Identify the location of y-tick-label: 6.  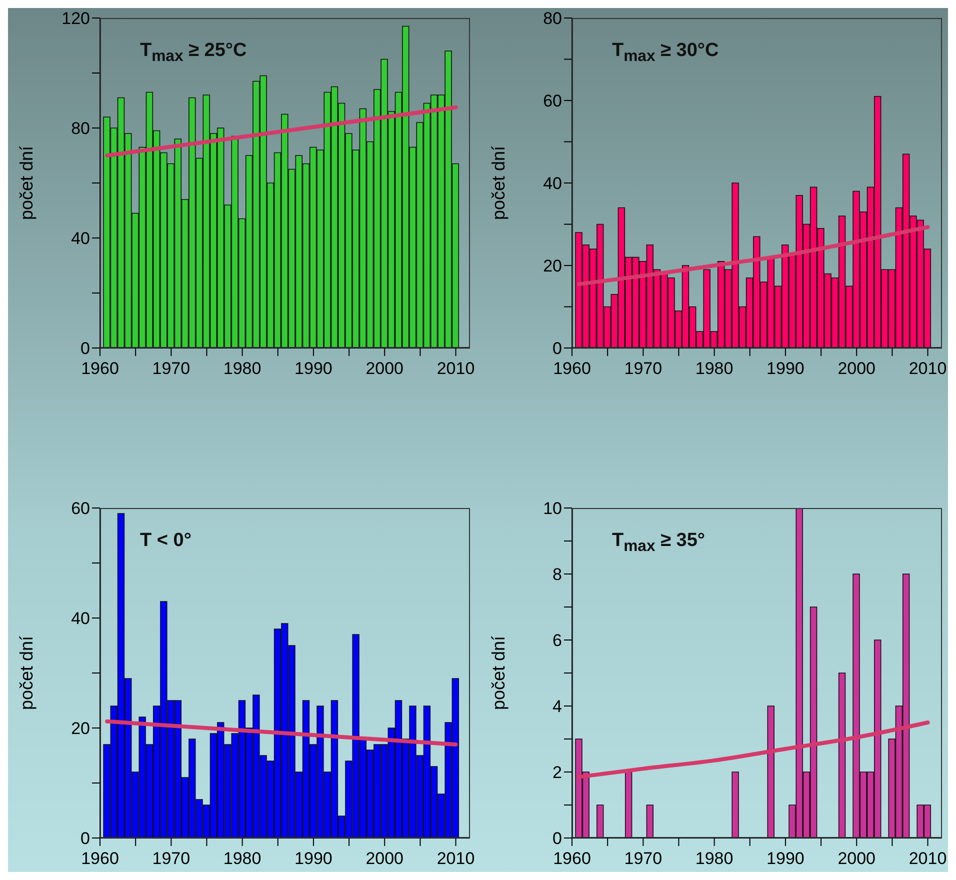
(557, 640).